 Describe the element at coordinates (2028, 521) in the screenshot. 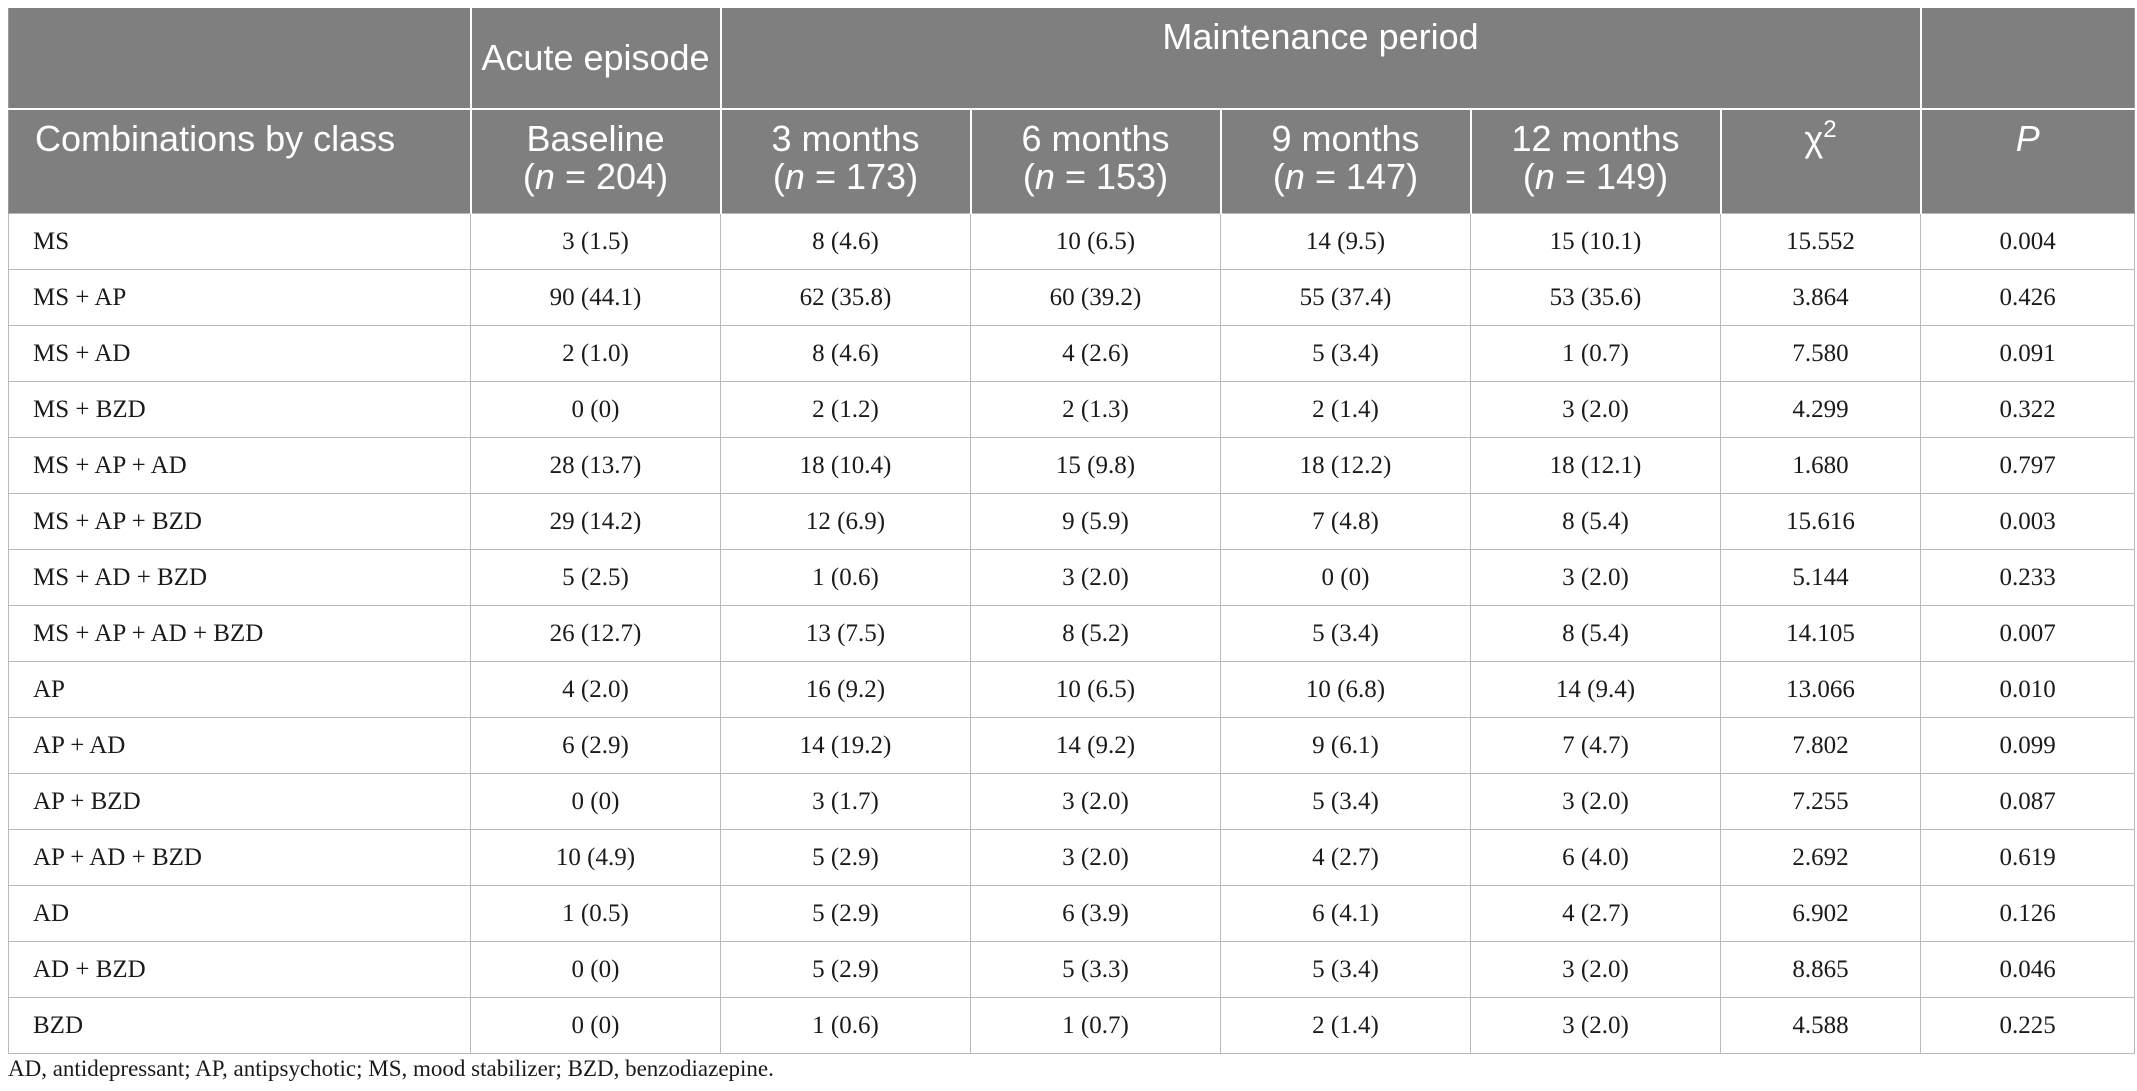

I see `table-cell: 0.003` at that location.